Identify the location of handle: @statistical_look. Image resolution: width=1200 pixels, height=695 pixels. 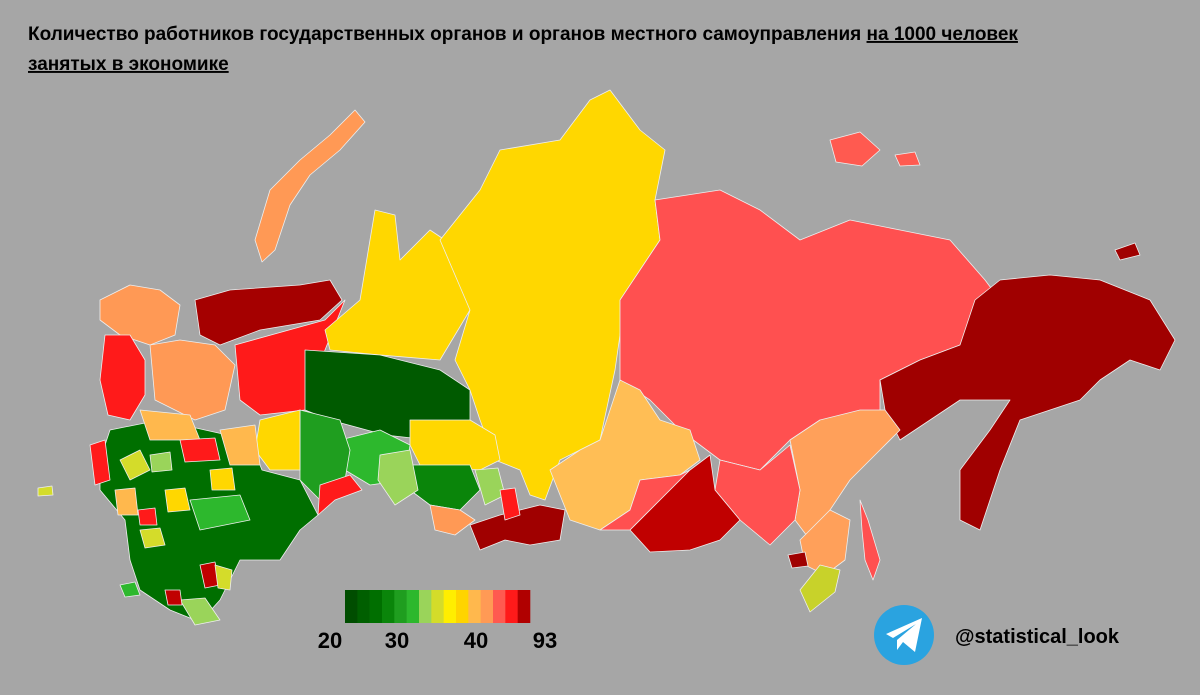
(1037, 637).